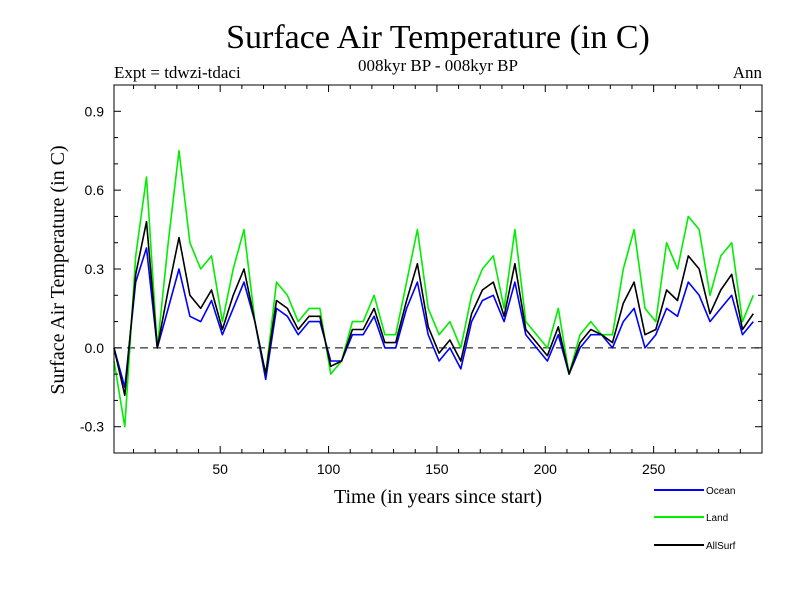 This screenshot has width=800, height=600. What do you see at coordinates (438, 497) in the screenshot?
I see `x-axis-label: Time (in years since start)` at bounding box center [438, 497].